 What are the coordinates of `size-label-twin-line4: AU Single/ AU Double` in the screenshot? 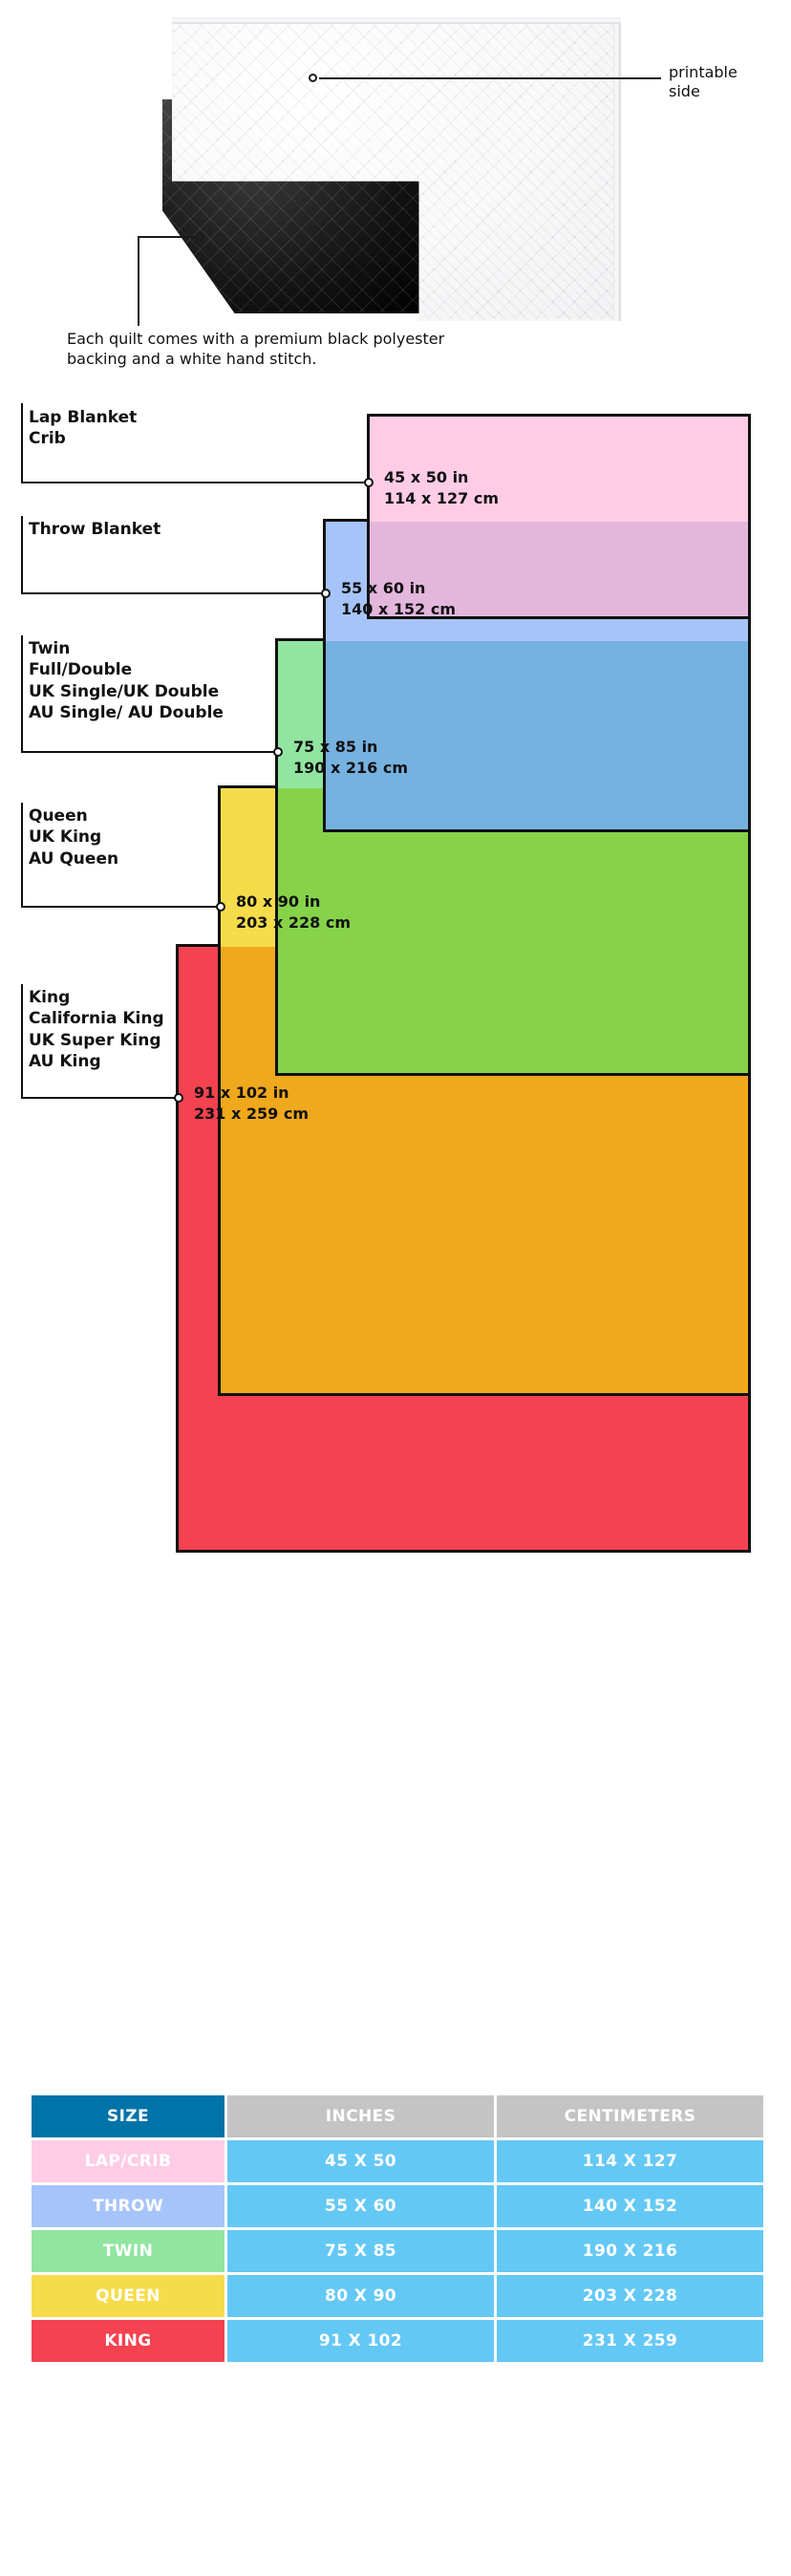 It's located at (126, 713).